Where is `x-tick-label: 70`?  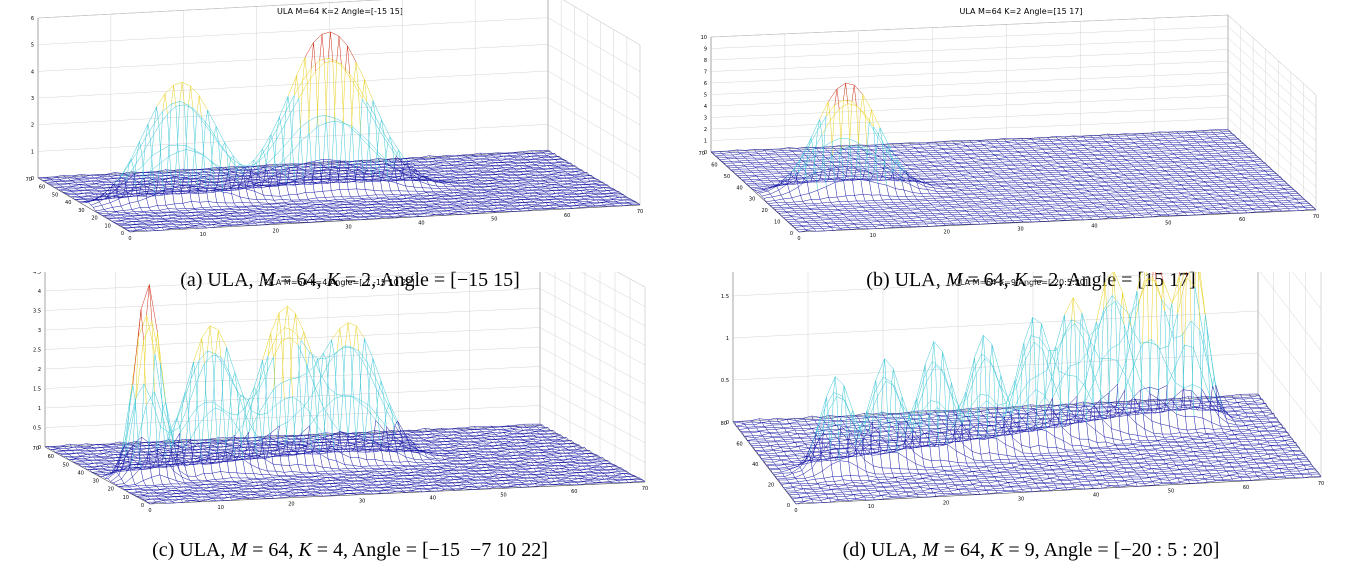
x-tick-label: 70 is located at coordinates (640, 212).